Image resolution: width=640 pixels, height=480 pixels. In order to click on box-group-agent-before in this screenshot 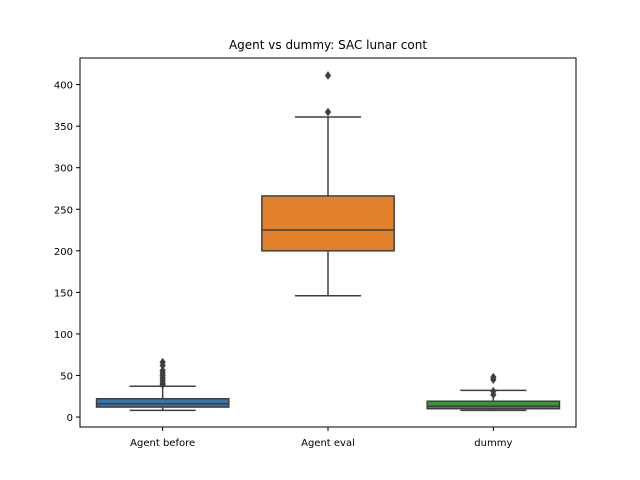, I will do `click(162, 384)`.